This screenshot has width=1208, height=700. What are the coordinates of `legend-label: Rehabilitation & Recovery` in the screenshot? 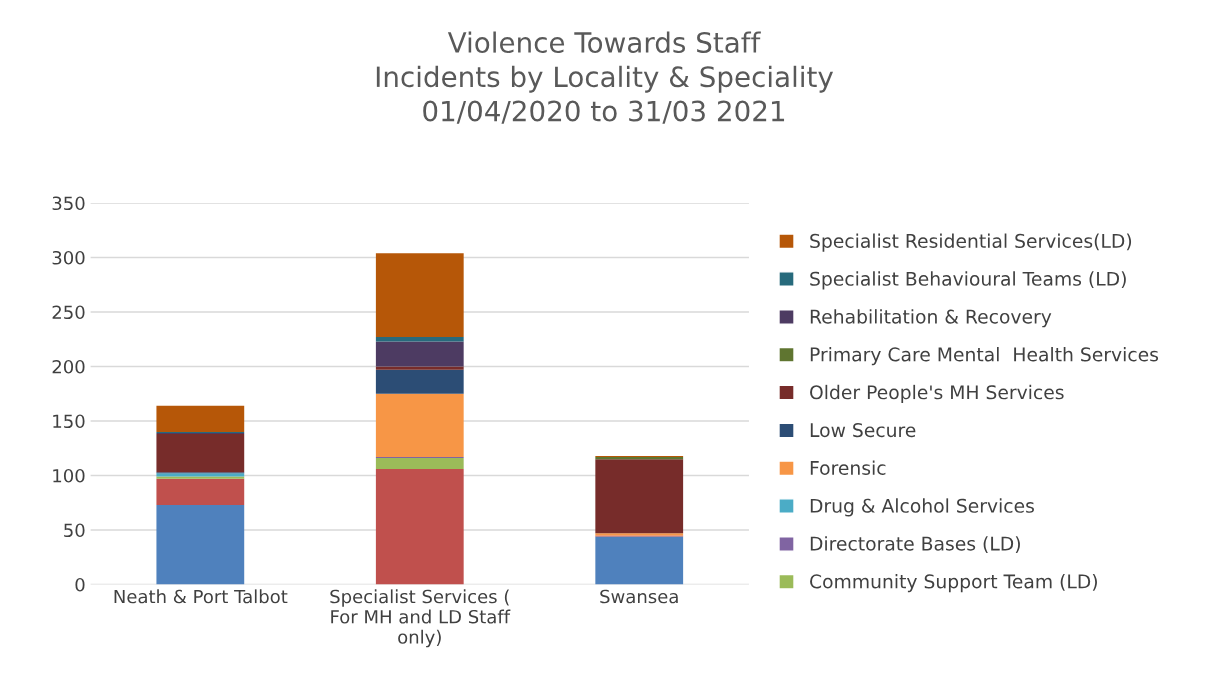 It's located at (931, 318).